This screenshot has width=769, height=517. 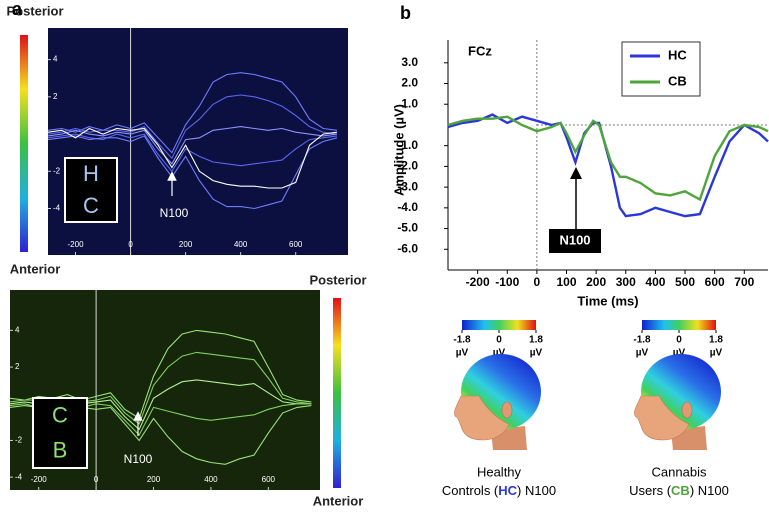 I want to click on caption-group: CB, so click(x=680, y=490).